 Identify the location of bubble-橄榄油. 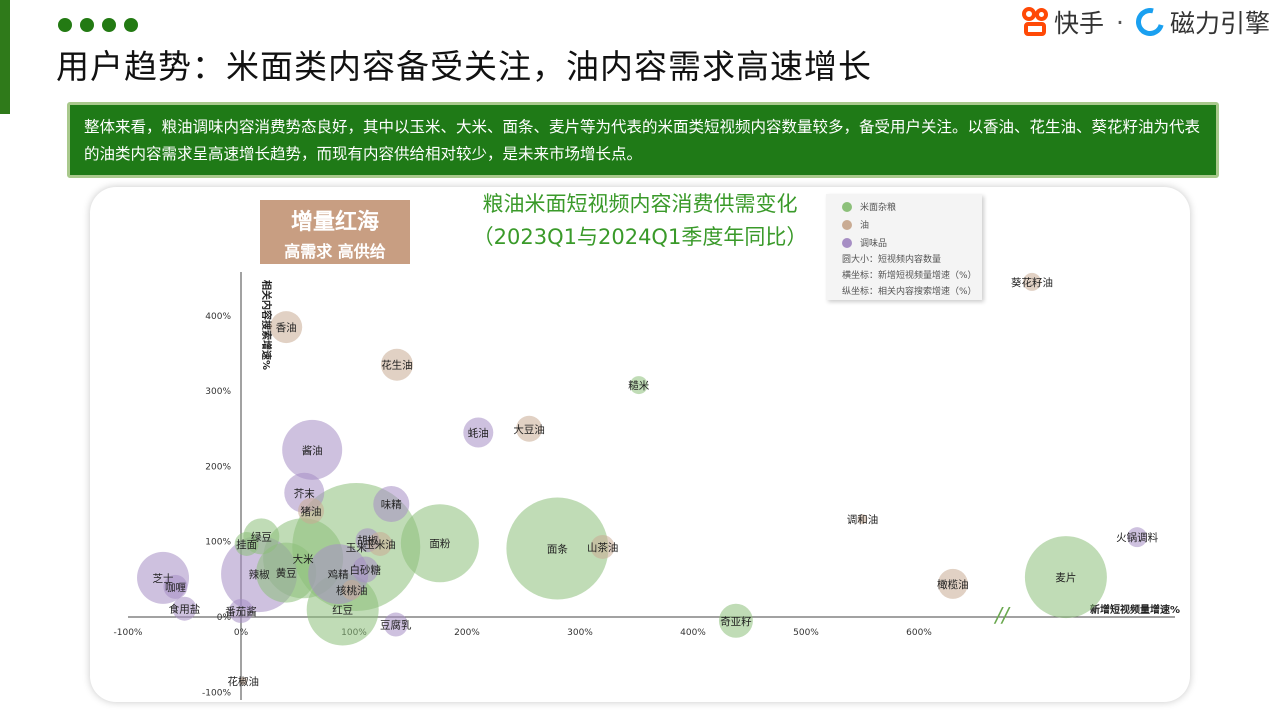
(952, 583).